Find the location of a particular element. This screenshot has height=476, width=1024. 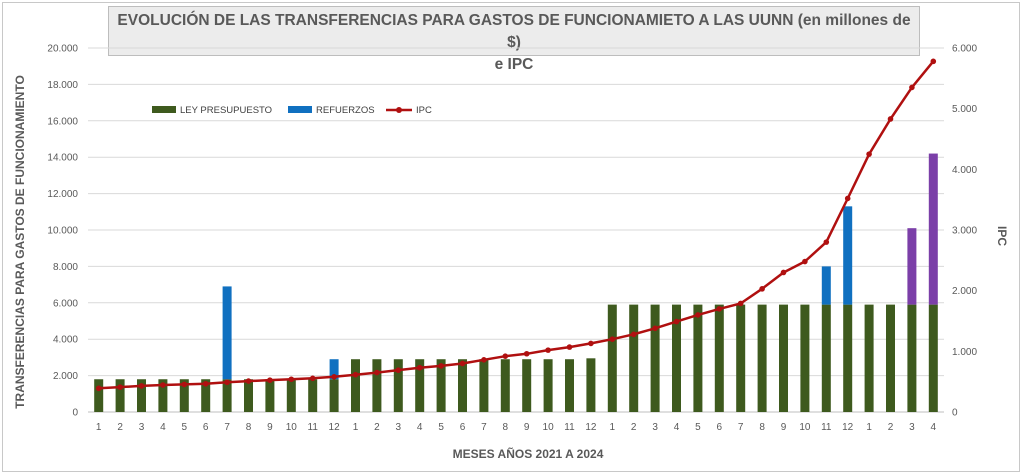

legend-label-refuerzos: REFUERZOS is located at coordinates (345, 110).